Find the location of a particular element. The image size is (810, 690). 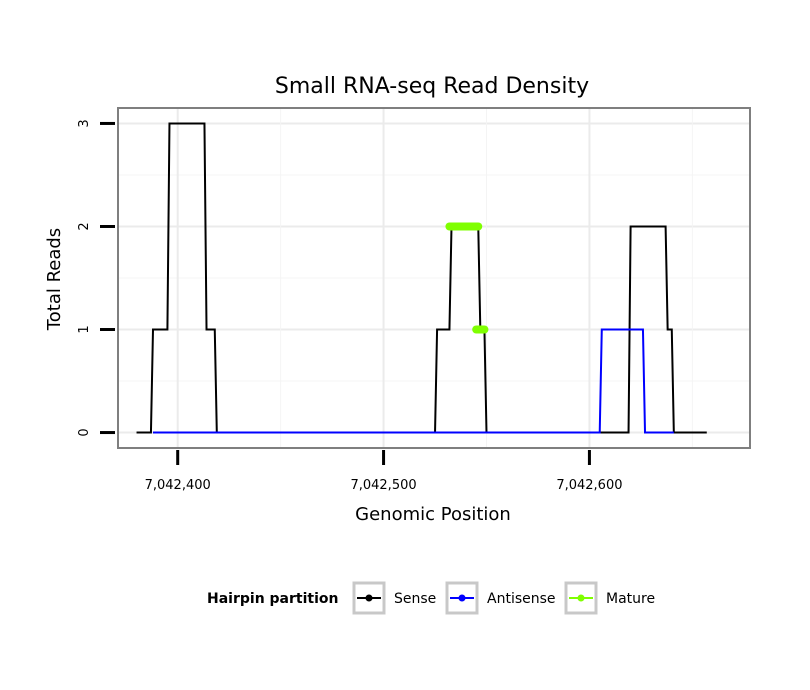

legend-title: Hairpin partition is located at coordinates (272, 599).